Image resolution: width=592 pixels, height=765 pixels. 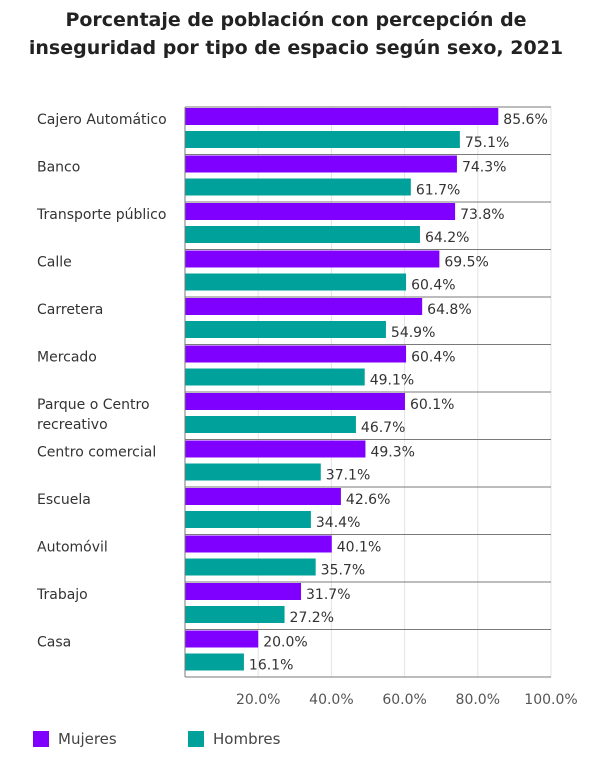 I want to click on data-label-hombres: 46.7%, so click(x=383, y=428).